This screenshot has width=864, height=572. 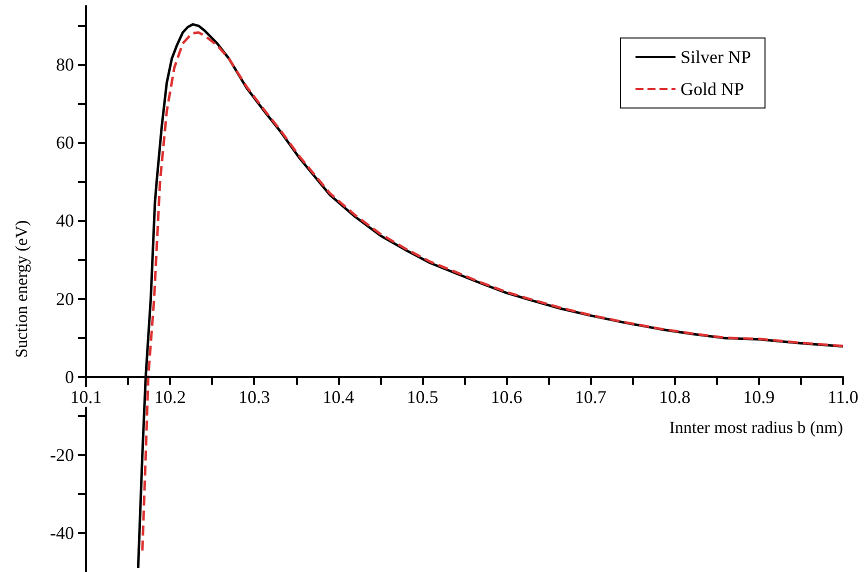 What do you see at coordinates (170, 396) in the screenshot?
I see `x-tick-label: 10.2` at bounding box center [170, 396].